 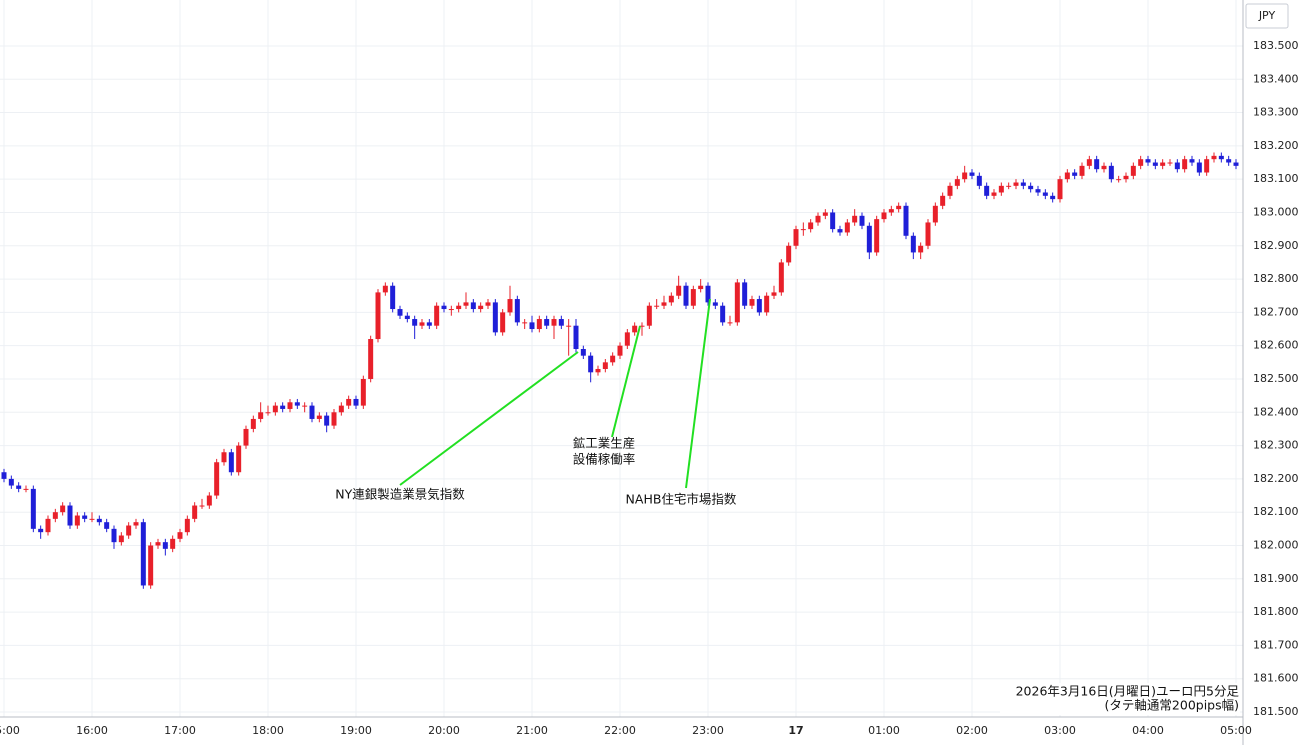 I want to click on x-tick-label: 16:00, so click(x=92, y=730).